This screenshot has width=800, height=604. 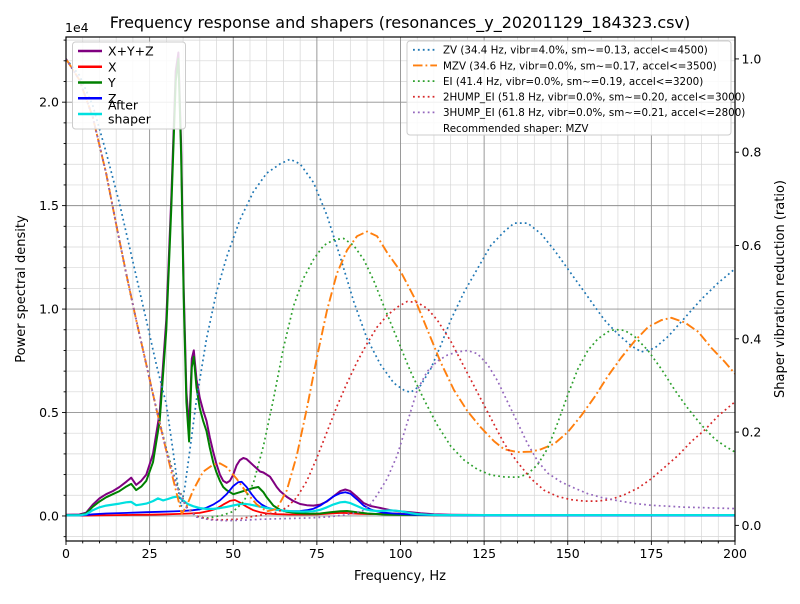 What do you see at coordinates (400, 576) in the screenshot?
I see `x-axis-label: Frequency, Hz` at bounding box center [400, 576].